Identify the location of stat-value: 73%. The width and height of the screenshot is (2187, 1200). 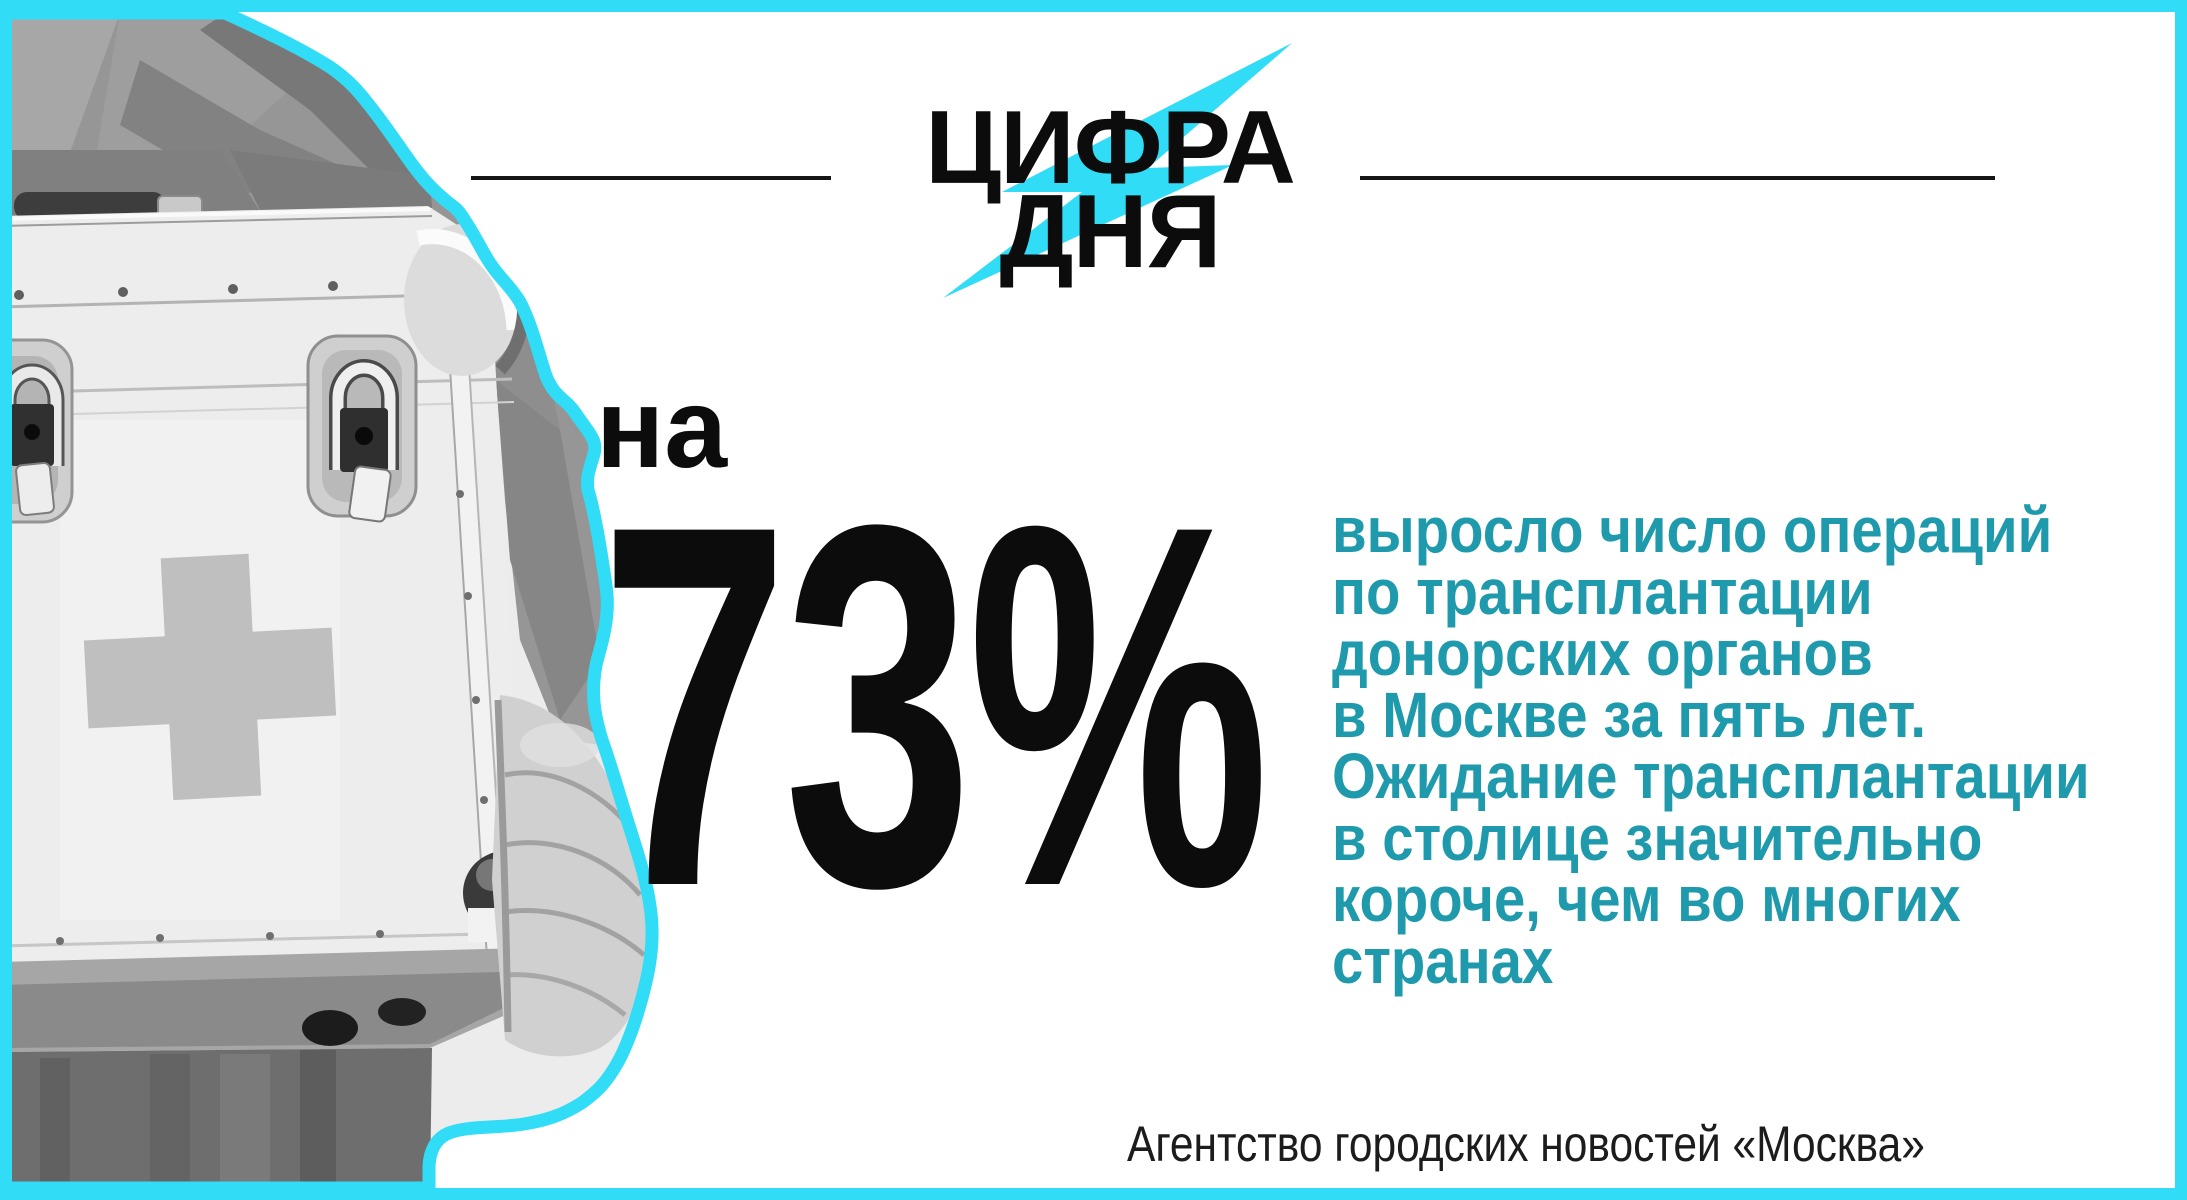
(935, 706).